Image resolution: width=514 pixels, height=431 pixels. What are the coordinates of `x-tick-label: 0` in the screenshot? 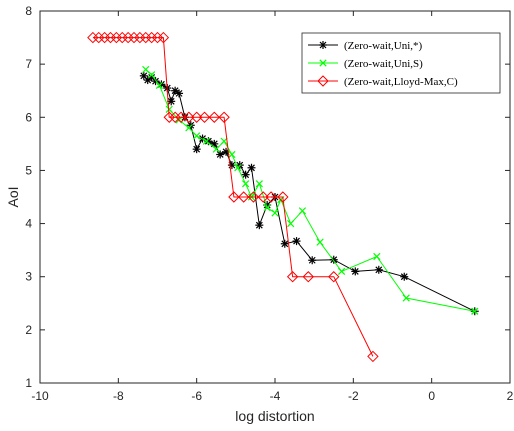 It's located at (431, 396).